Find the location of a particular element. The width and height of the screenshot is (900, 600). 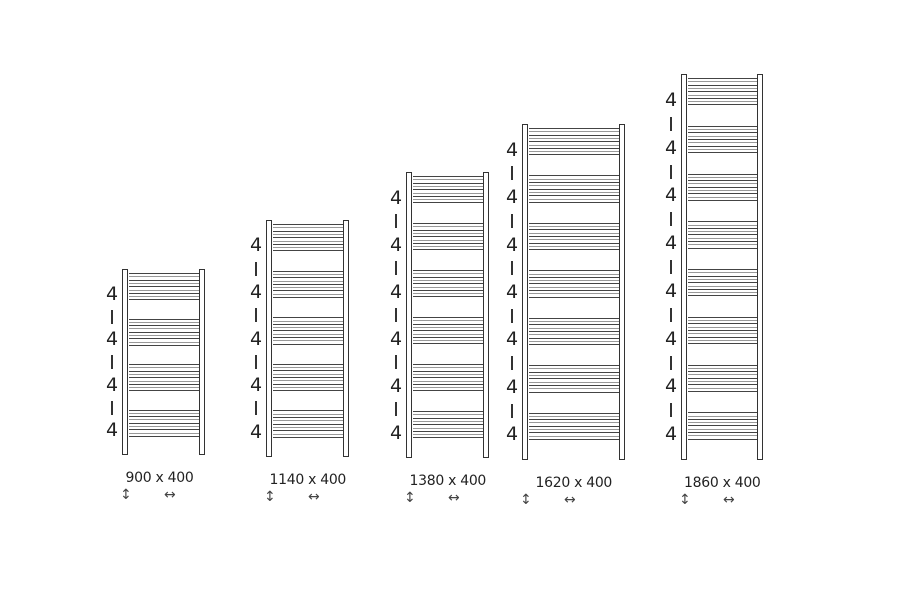

size-caption: 1620 x 400 is located at coordinates (574, 483).